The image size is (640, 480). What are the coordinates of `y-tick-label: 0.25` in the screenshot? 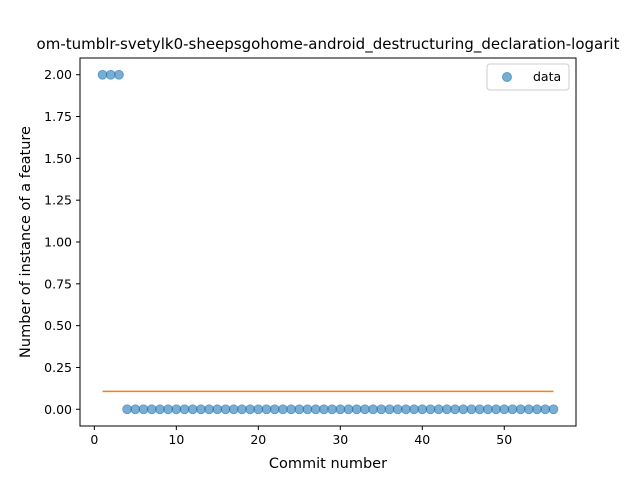 It's located at (58, 367).